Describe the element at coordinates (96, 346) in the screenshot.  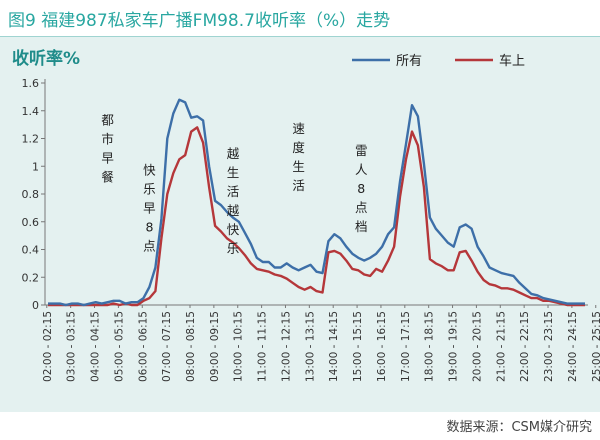
I see `x-tick-label: 04:00 - 04:15` at that location.